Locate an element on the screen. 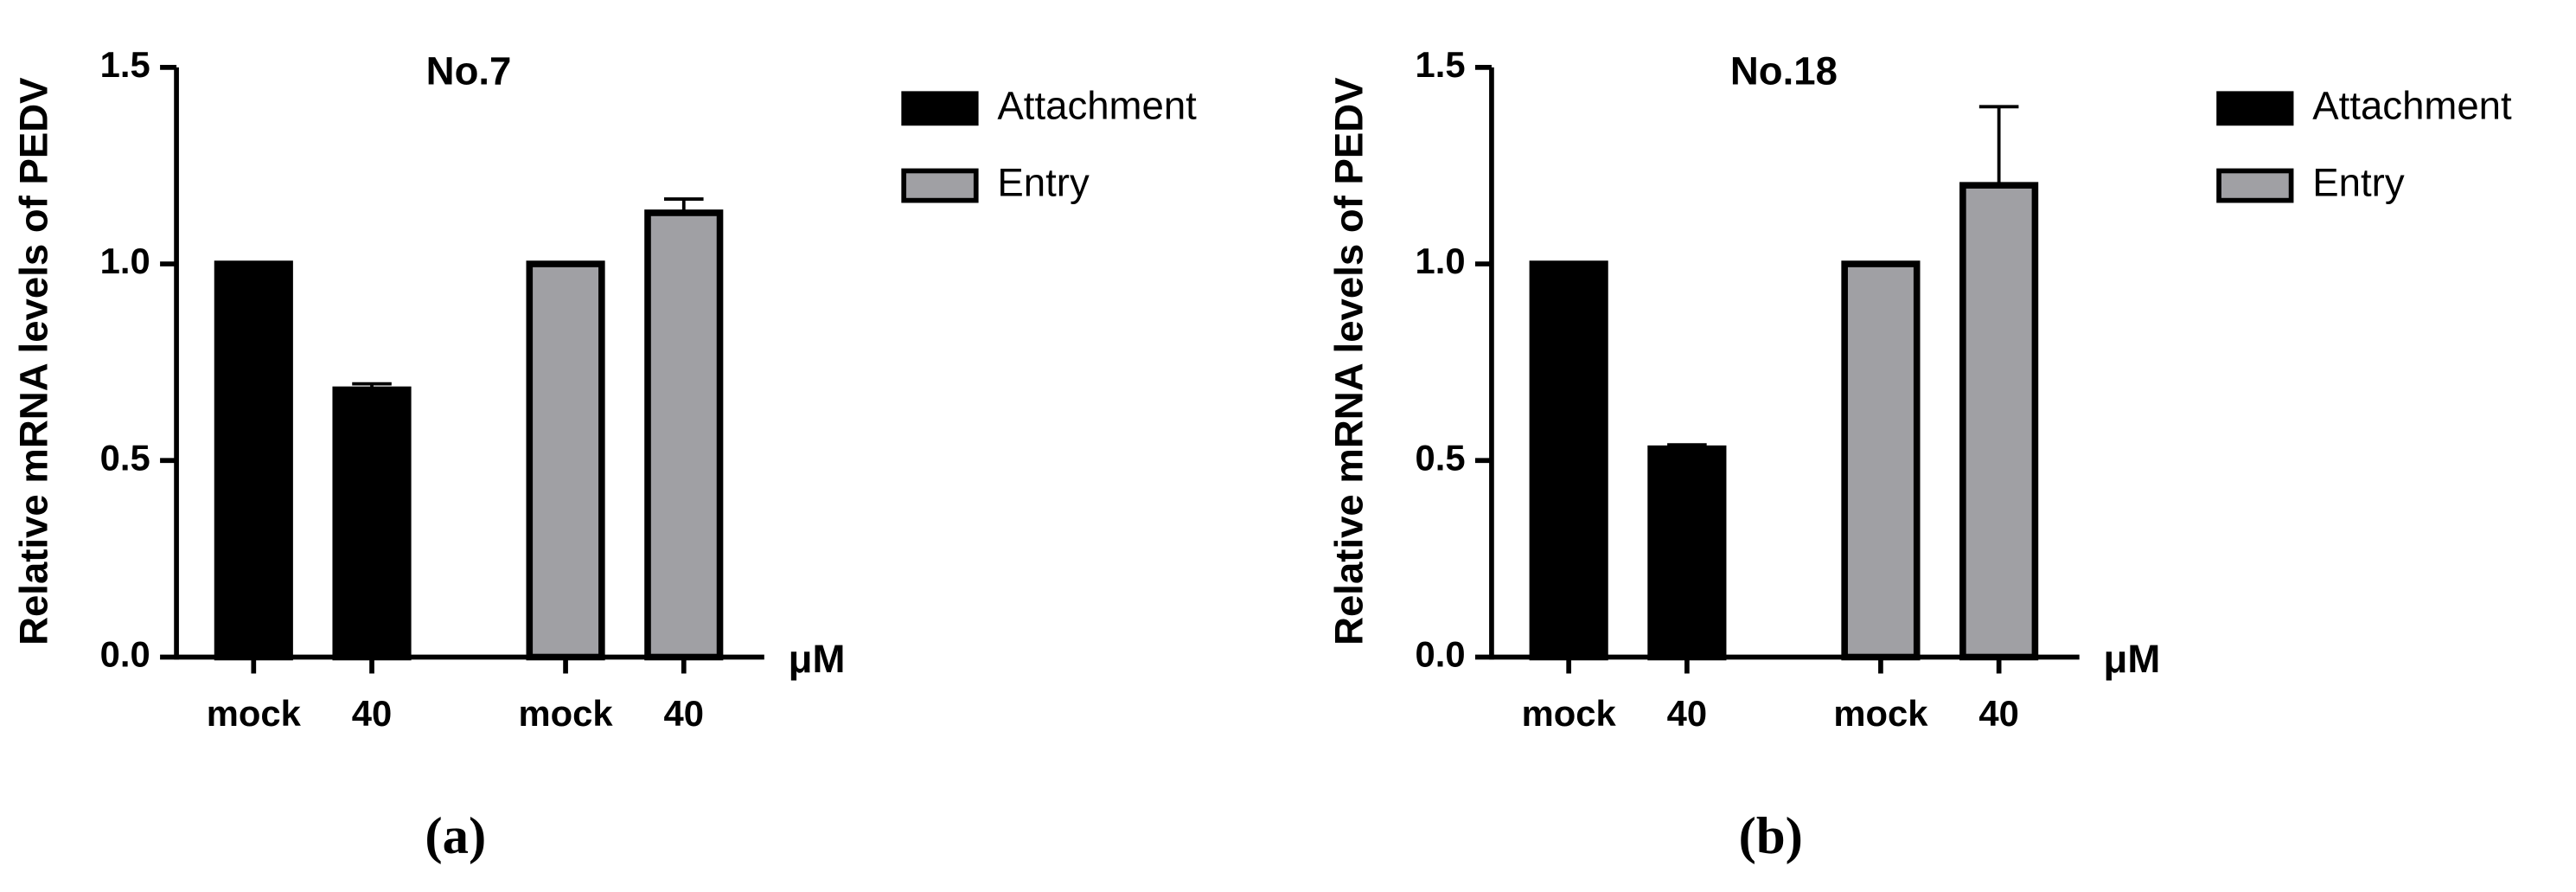 The height and width of the screenshot is (892, 2576). caption: (a) is located at coordinates (456, 836).